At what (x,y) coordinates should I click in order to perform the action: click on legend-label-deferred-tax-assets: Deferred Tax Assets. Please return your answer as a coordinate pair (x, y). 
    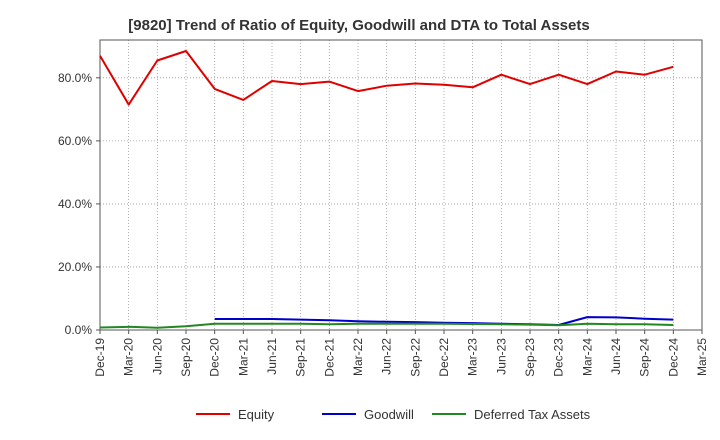
    Looking at the image, I should click on (532, 414).